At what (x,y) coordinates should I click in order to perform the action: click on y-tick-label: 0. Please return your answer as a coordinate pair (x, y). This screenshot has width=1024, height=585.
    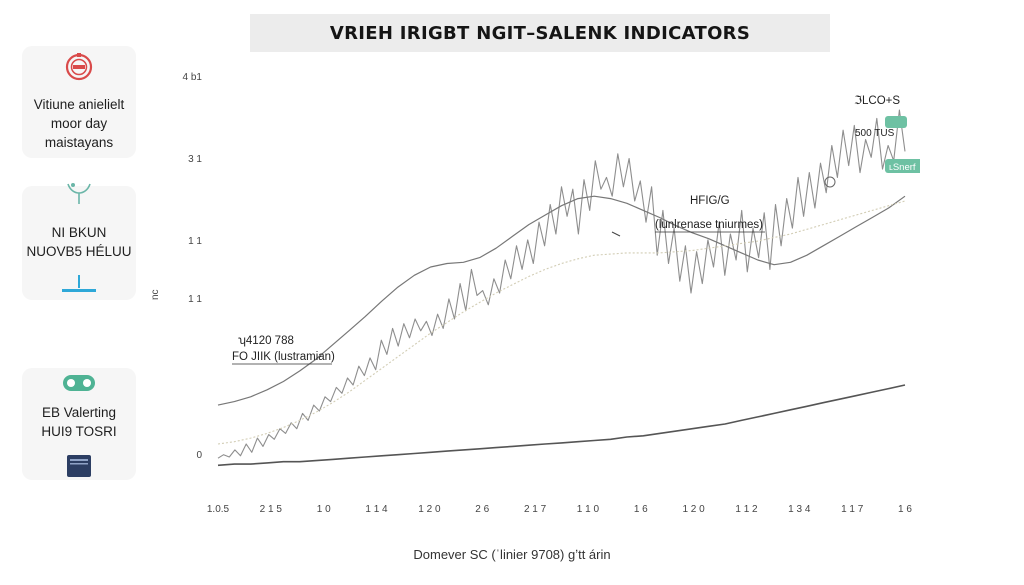
    Looking at the image, I should click on (199, 455).